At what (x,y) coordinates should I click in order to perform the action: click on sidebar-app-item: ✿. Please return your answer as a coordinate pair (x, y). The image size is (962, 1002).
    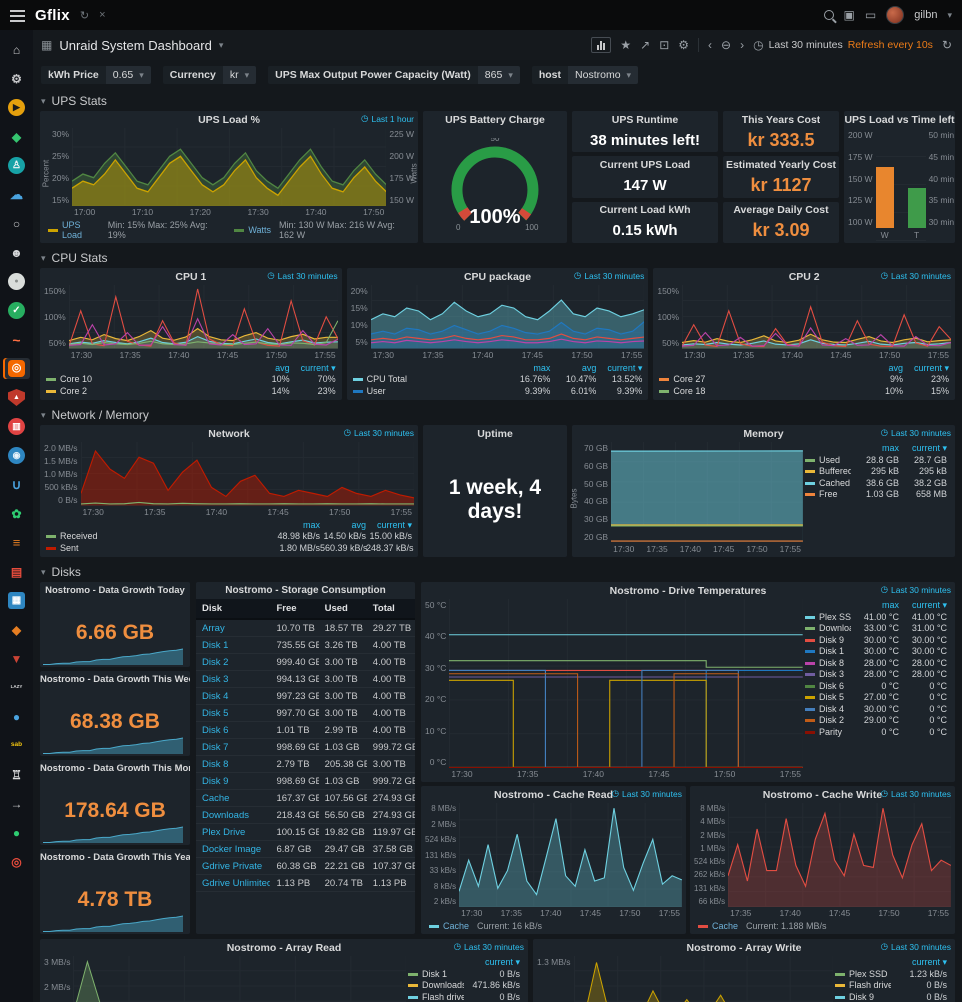
    Looking at the image, I should click on (16, 513).